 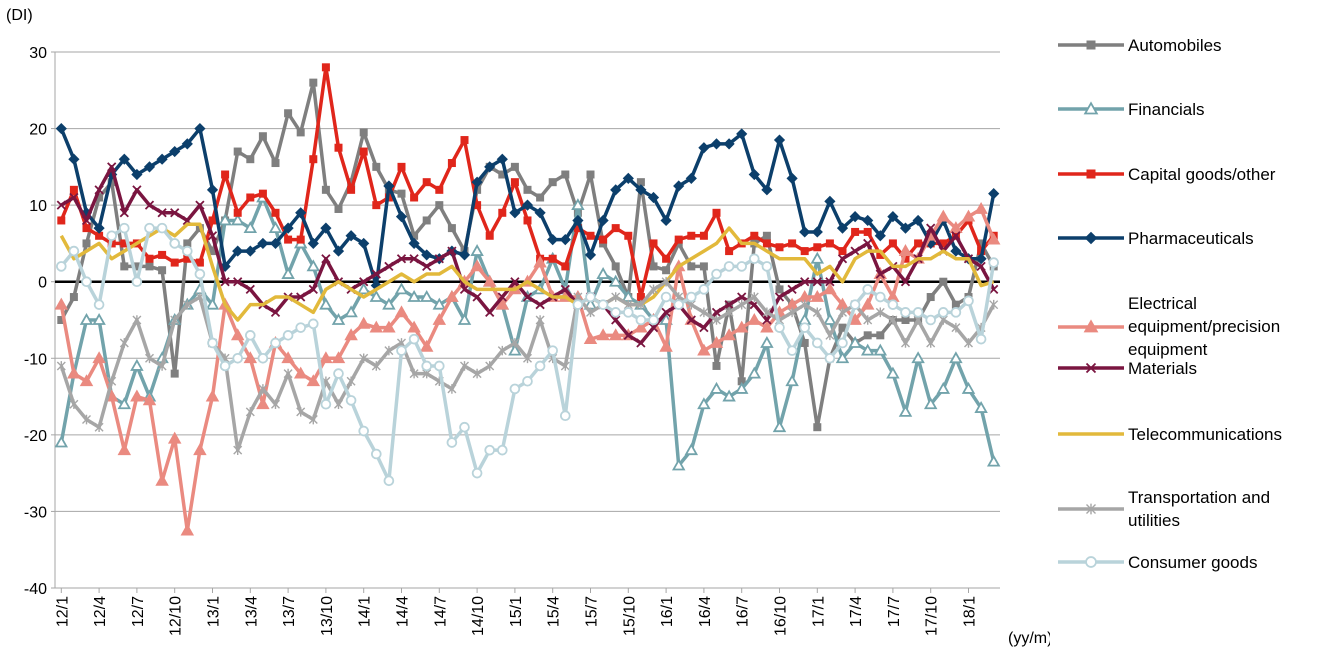 I want to click on x-tick-label: 13/1, so click(x=214, y=611).